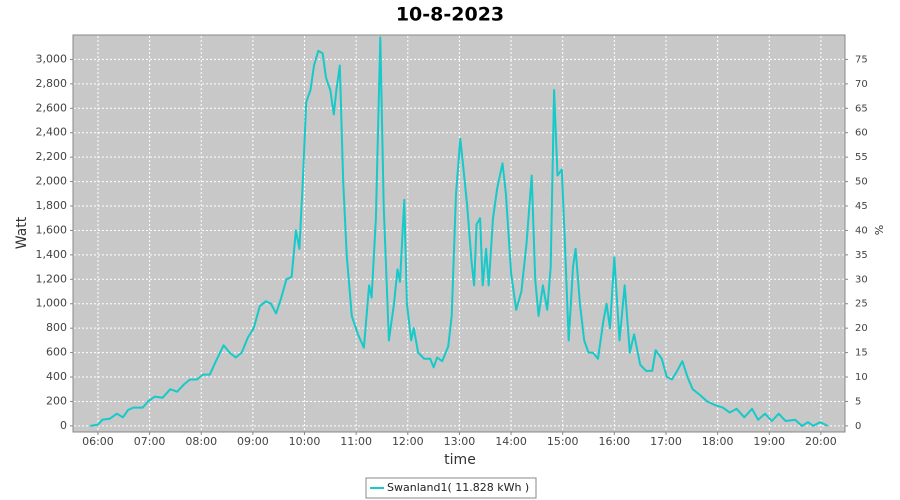 This screenshot has height=500, width=900. I want to click on y-tick-label: 3,000, so click(52, 58).